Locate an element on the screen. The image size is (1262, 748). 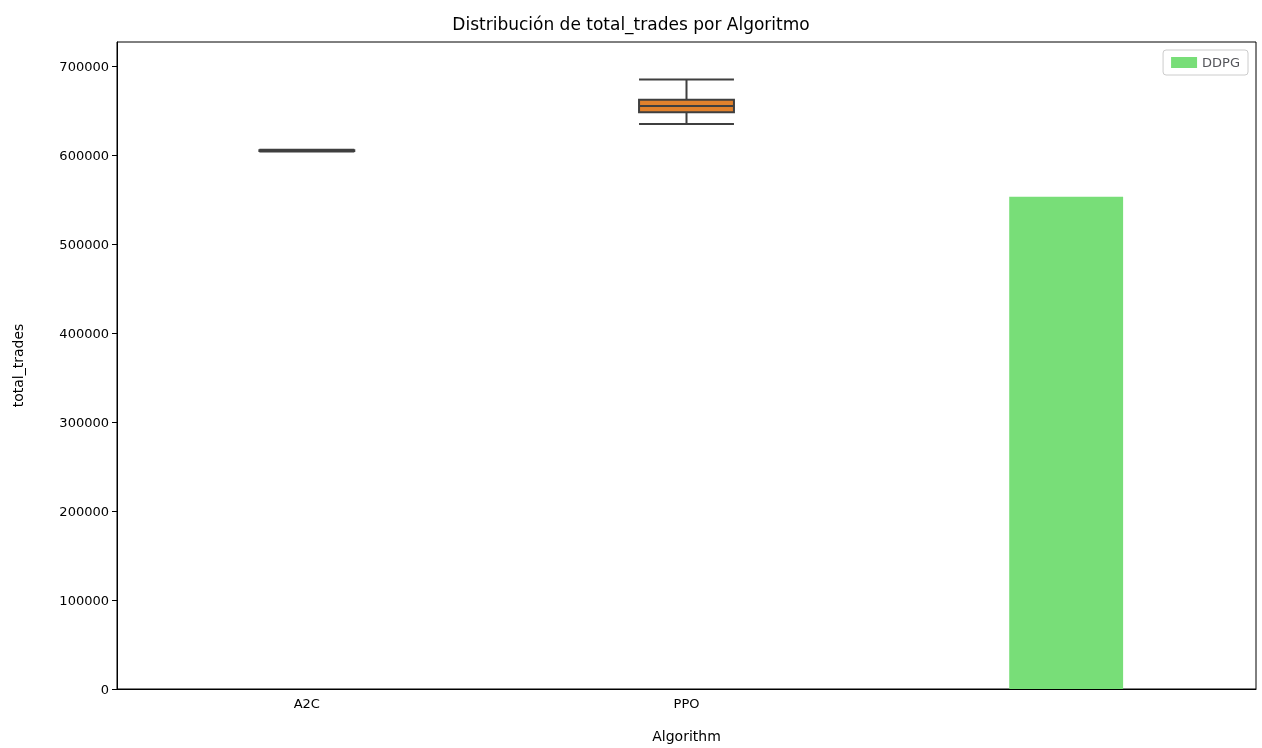
y-tick-label: 200000 is located at coordinates (84, 511).